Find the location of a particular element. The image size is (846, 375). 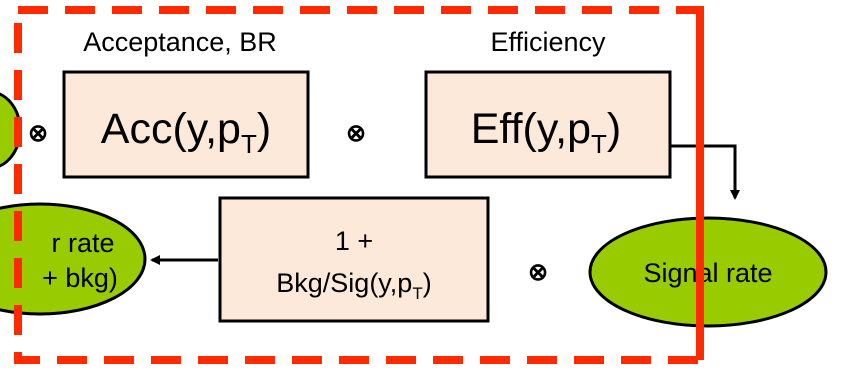

acceptance-heading: Acceptance, BR is located at coordinates (180, 42).